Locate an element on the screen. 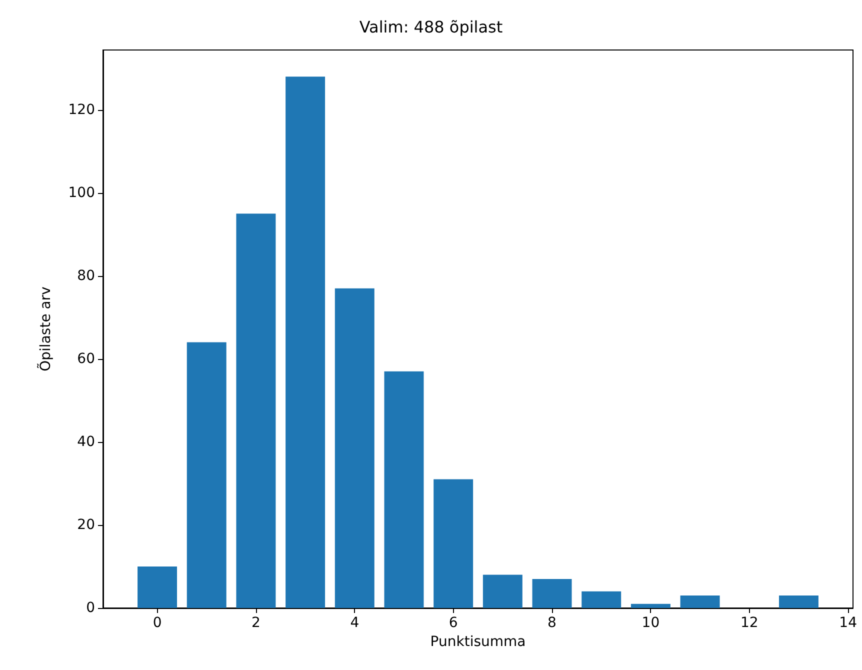  y-tick-label: 100 is located at coordinates (81, 192).